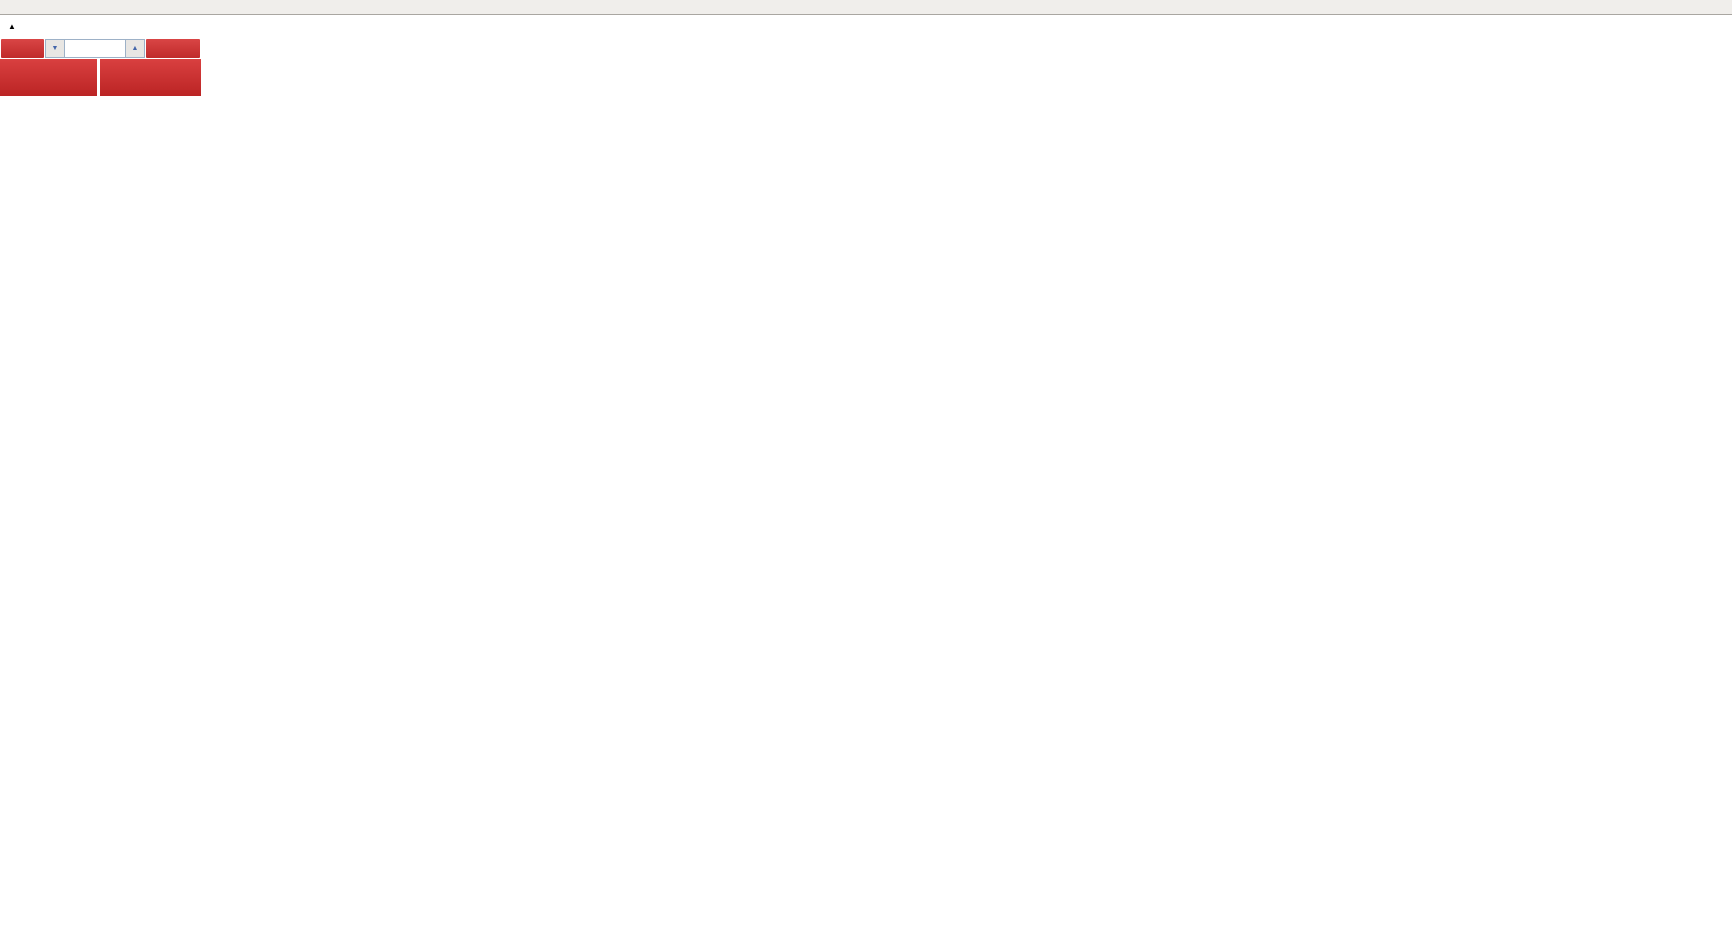  I want to click on sell-button, so click(22, 48).